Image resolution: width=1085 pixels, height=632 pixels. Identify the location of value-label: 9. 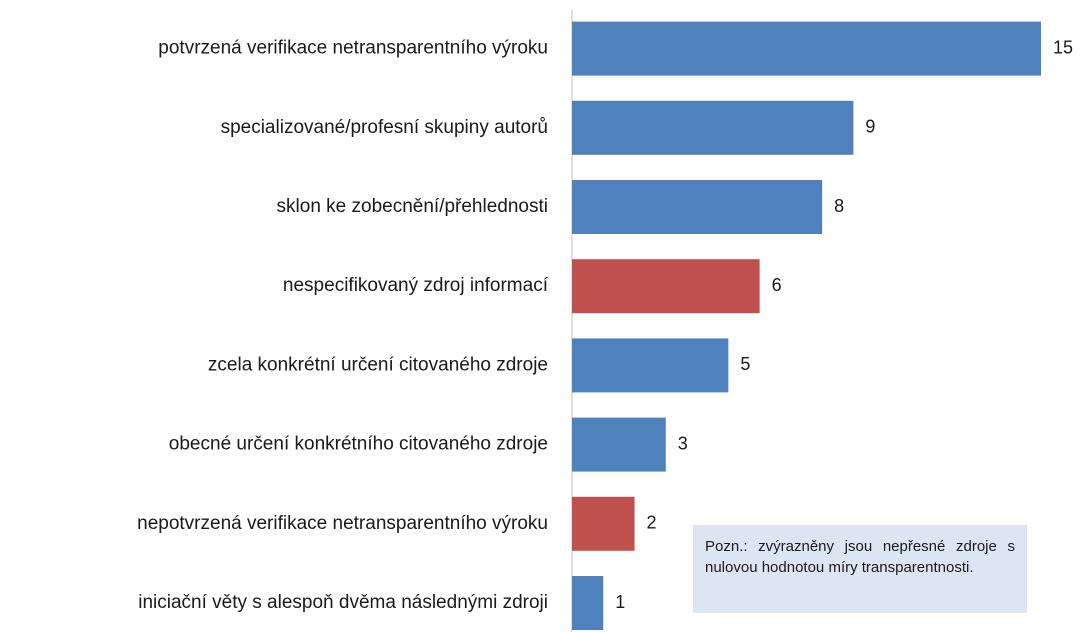
(870, 127).